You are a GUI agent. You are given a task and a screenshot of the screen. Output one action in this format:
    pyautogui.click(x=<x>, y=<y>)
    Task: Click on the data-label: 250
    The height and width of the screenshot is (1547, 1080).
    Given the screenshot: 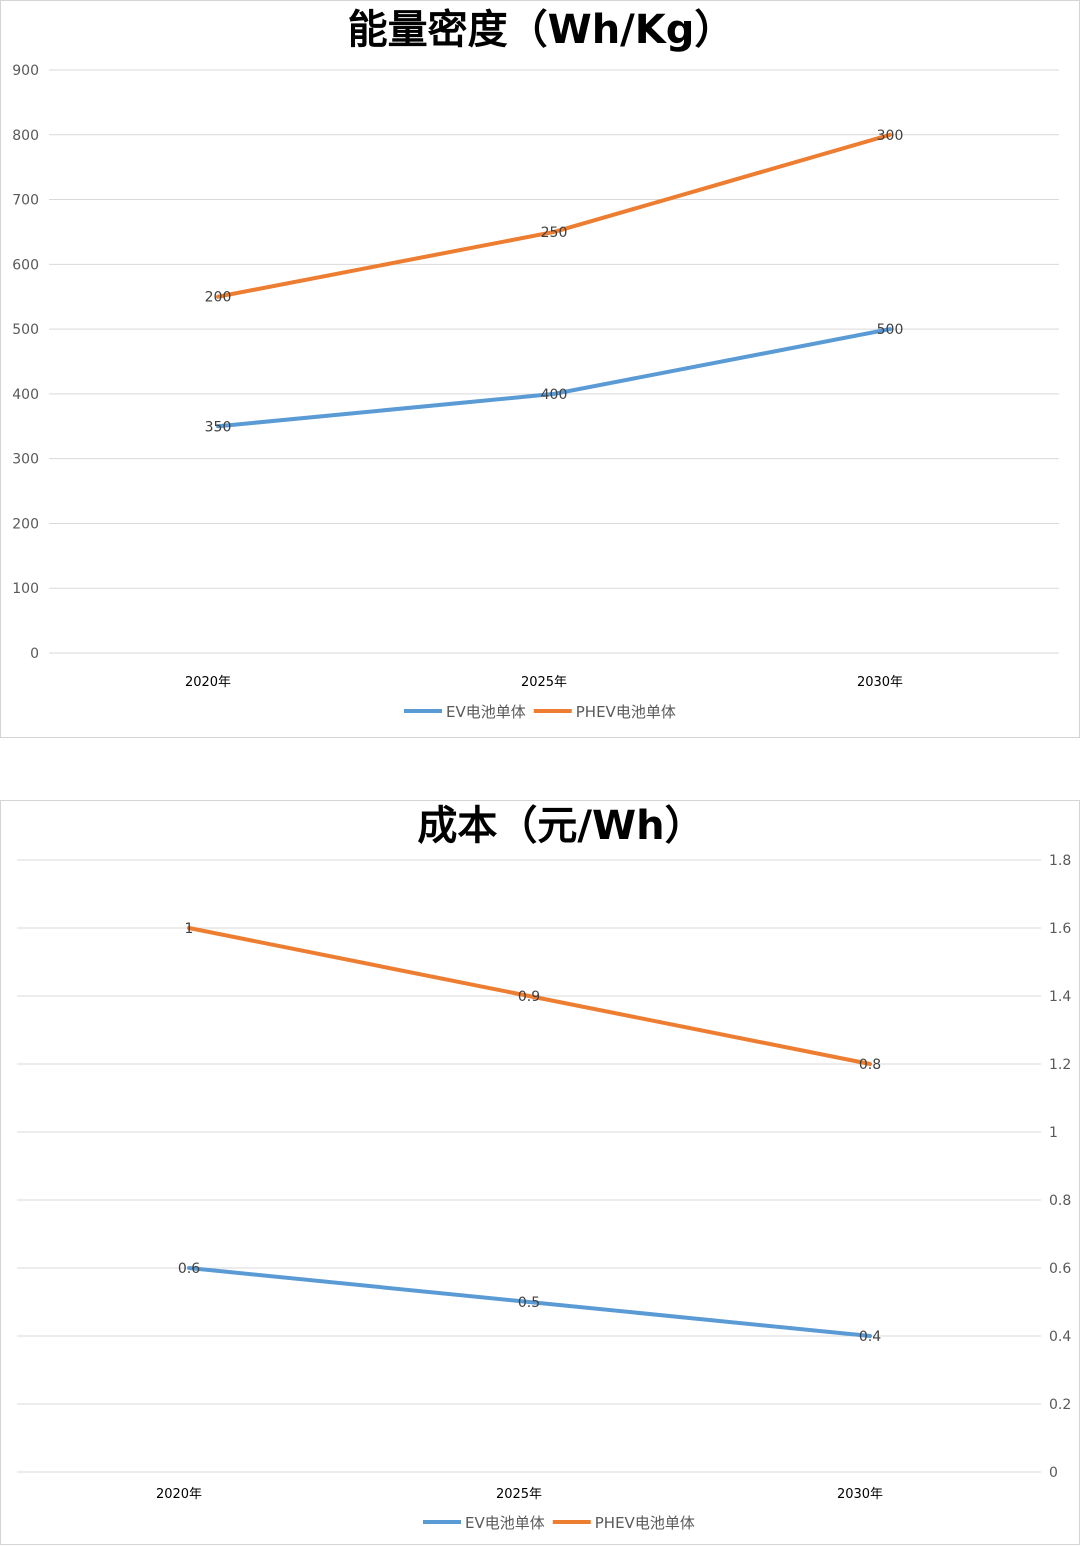 What is the action you would take?
    pyautogui.click(x=554, y=233)
    